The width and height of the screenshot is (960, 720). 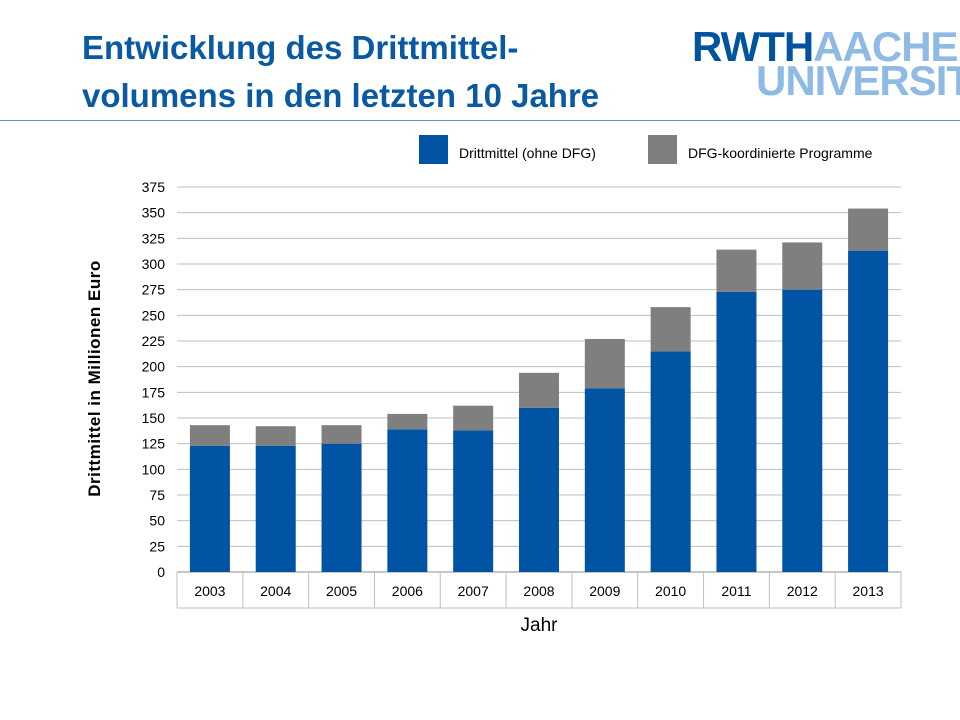 I want to click on x-tick-label: 2007, so click(x=473, y=591).